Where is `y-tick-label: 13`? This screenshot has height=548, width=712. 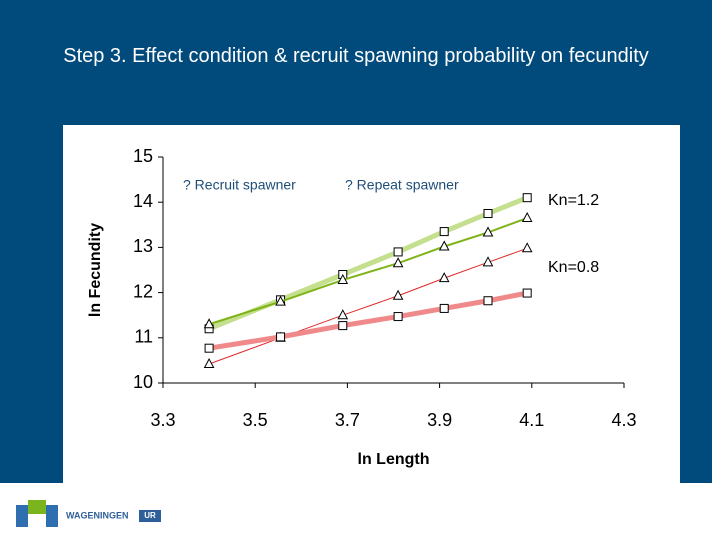
y-tick-label: 13 is located at coordinates (143, 246).